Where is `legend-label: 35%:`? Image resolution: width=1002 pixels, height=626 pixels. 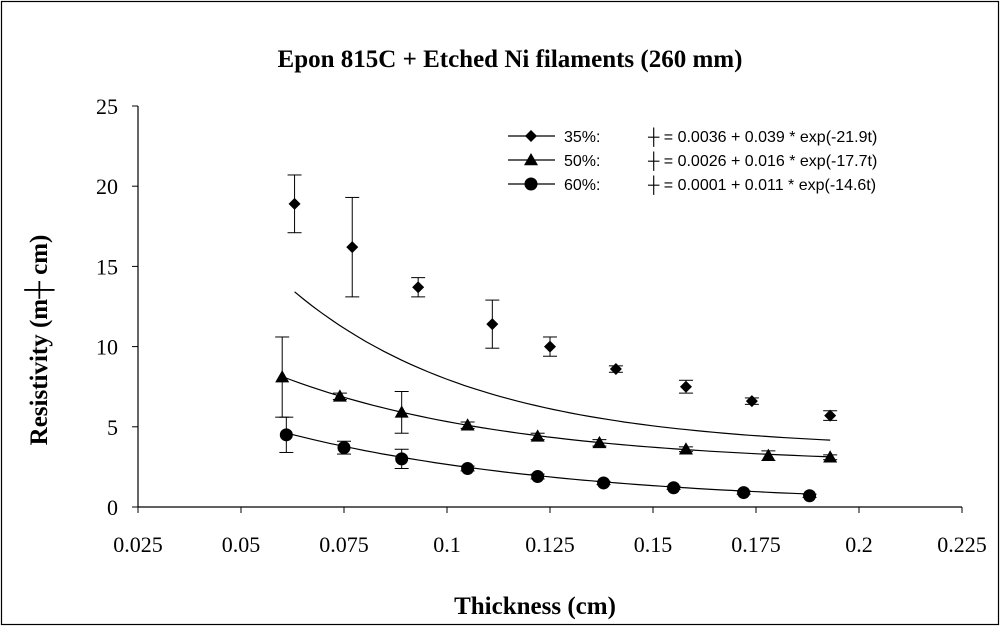 legend-label: 35%: is located at coordinates (582, 137).